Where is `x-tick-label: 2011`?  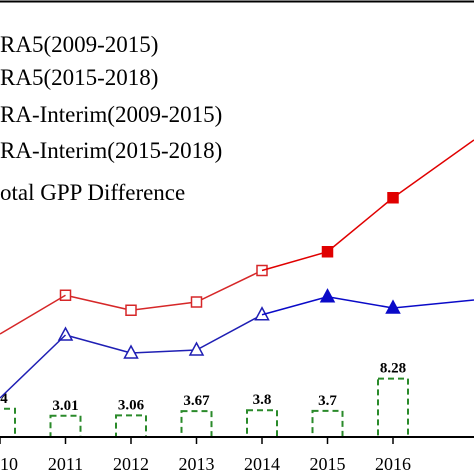 x-tick-label: 2011 is located at coordinates (65, 464).